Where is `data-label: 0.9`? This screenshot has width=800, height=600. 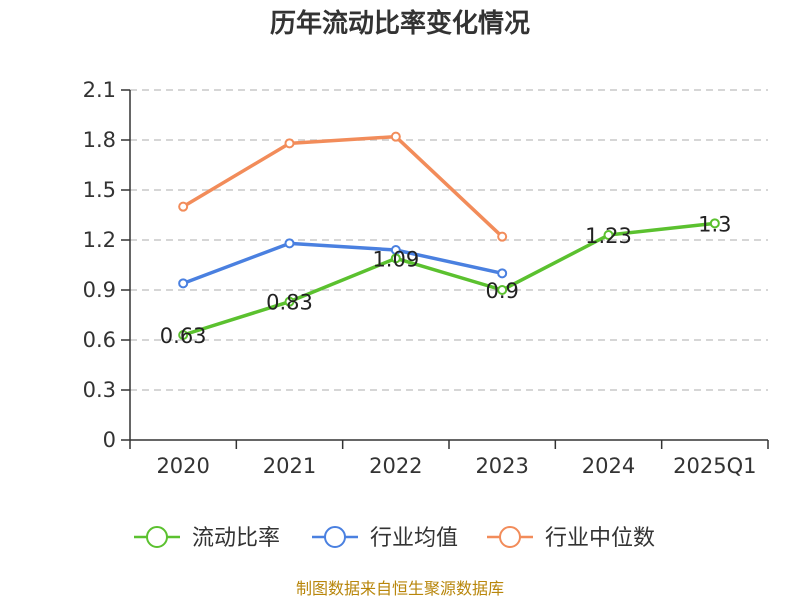
data-label: 0.9 is located at coordinates (501, 291).